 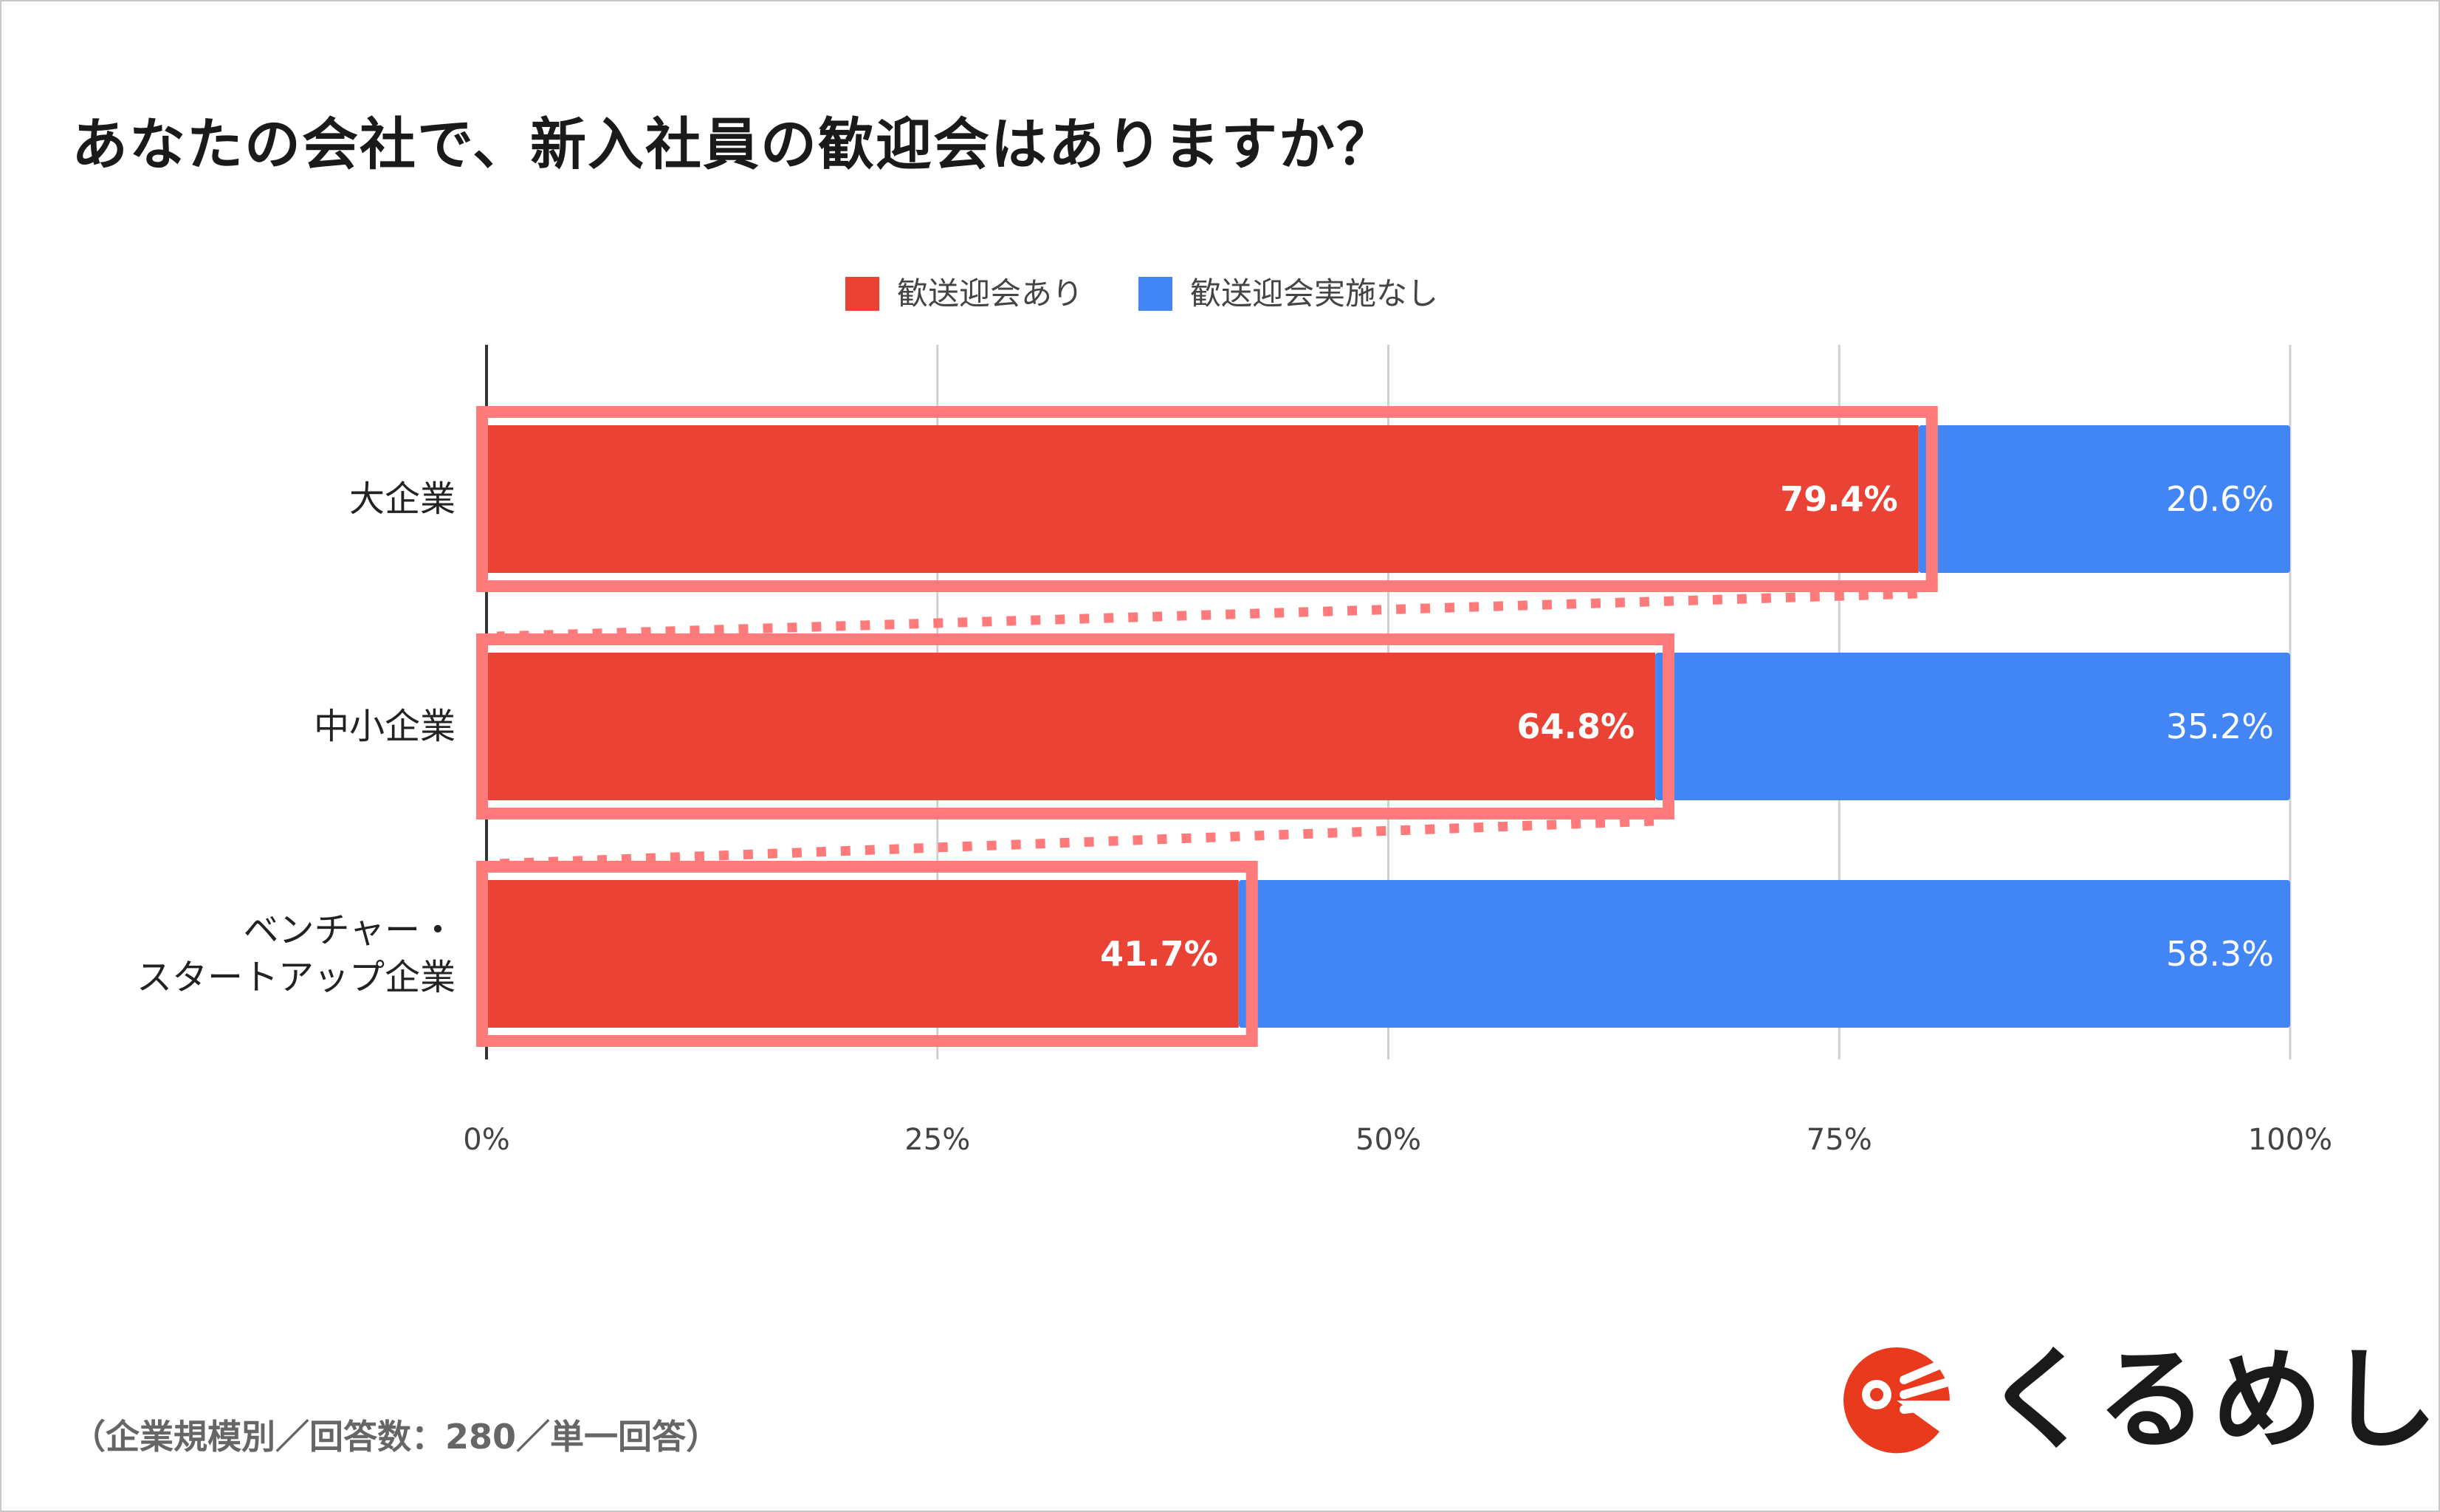 I want to click on x-tick-label: 0%, so click(x=486, y=1140).